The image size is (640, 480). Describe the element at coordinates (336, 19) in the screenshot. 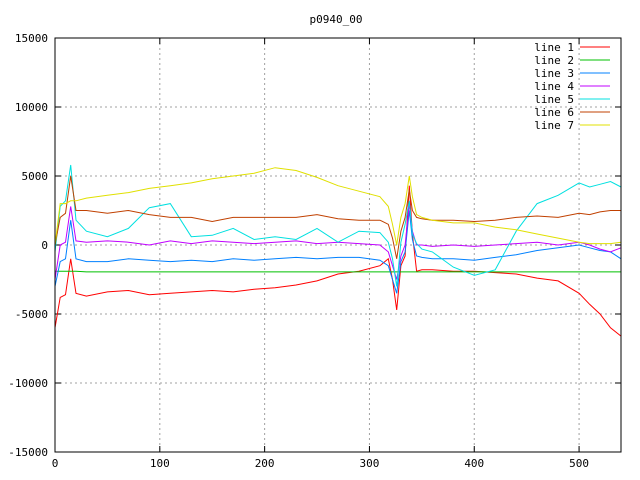

I see `chart-title: p0940_00` at that location.